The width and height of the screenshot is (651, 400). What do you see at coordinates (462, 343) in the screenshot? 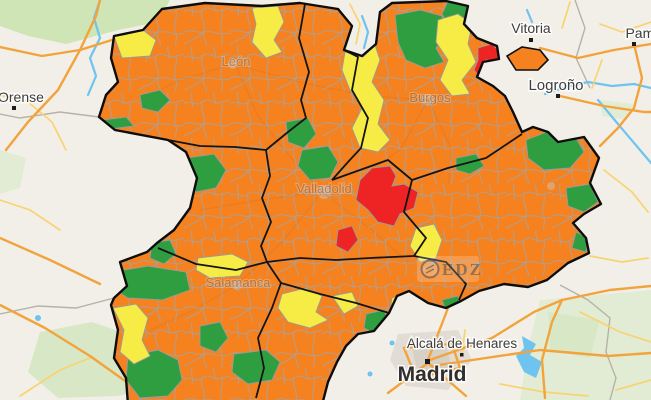
I see `city-label-alcala: Alcalá de Henares` at bounding box center [462, 343].